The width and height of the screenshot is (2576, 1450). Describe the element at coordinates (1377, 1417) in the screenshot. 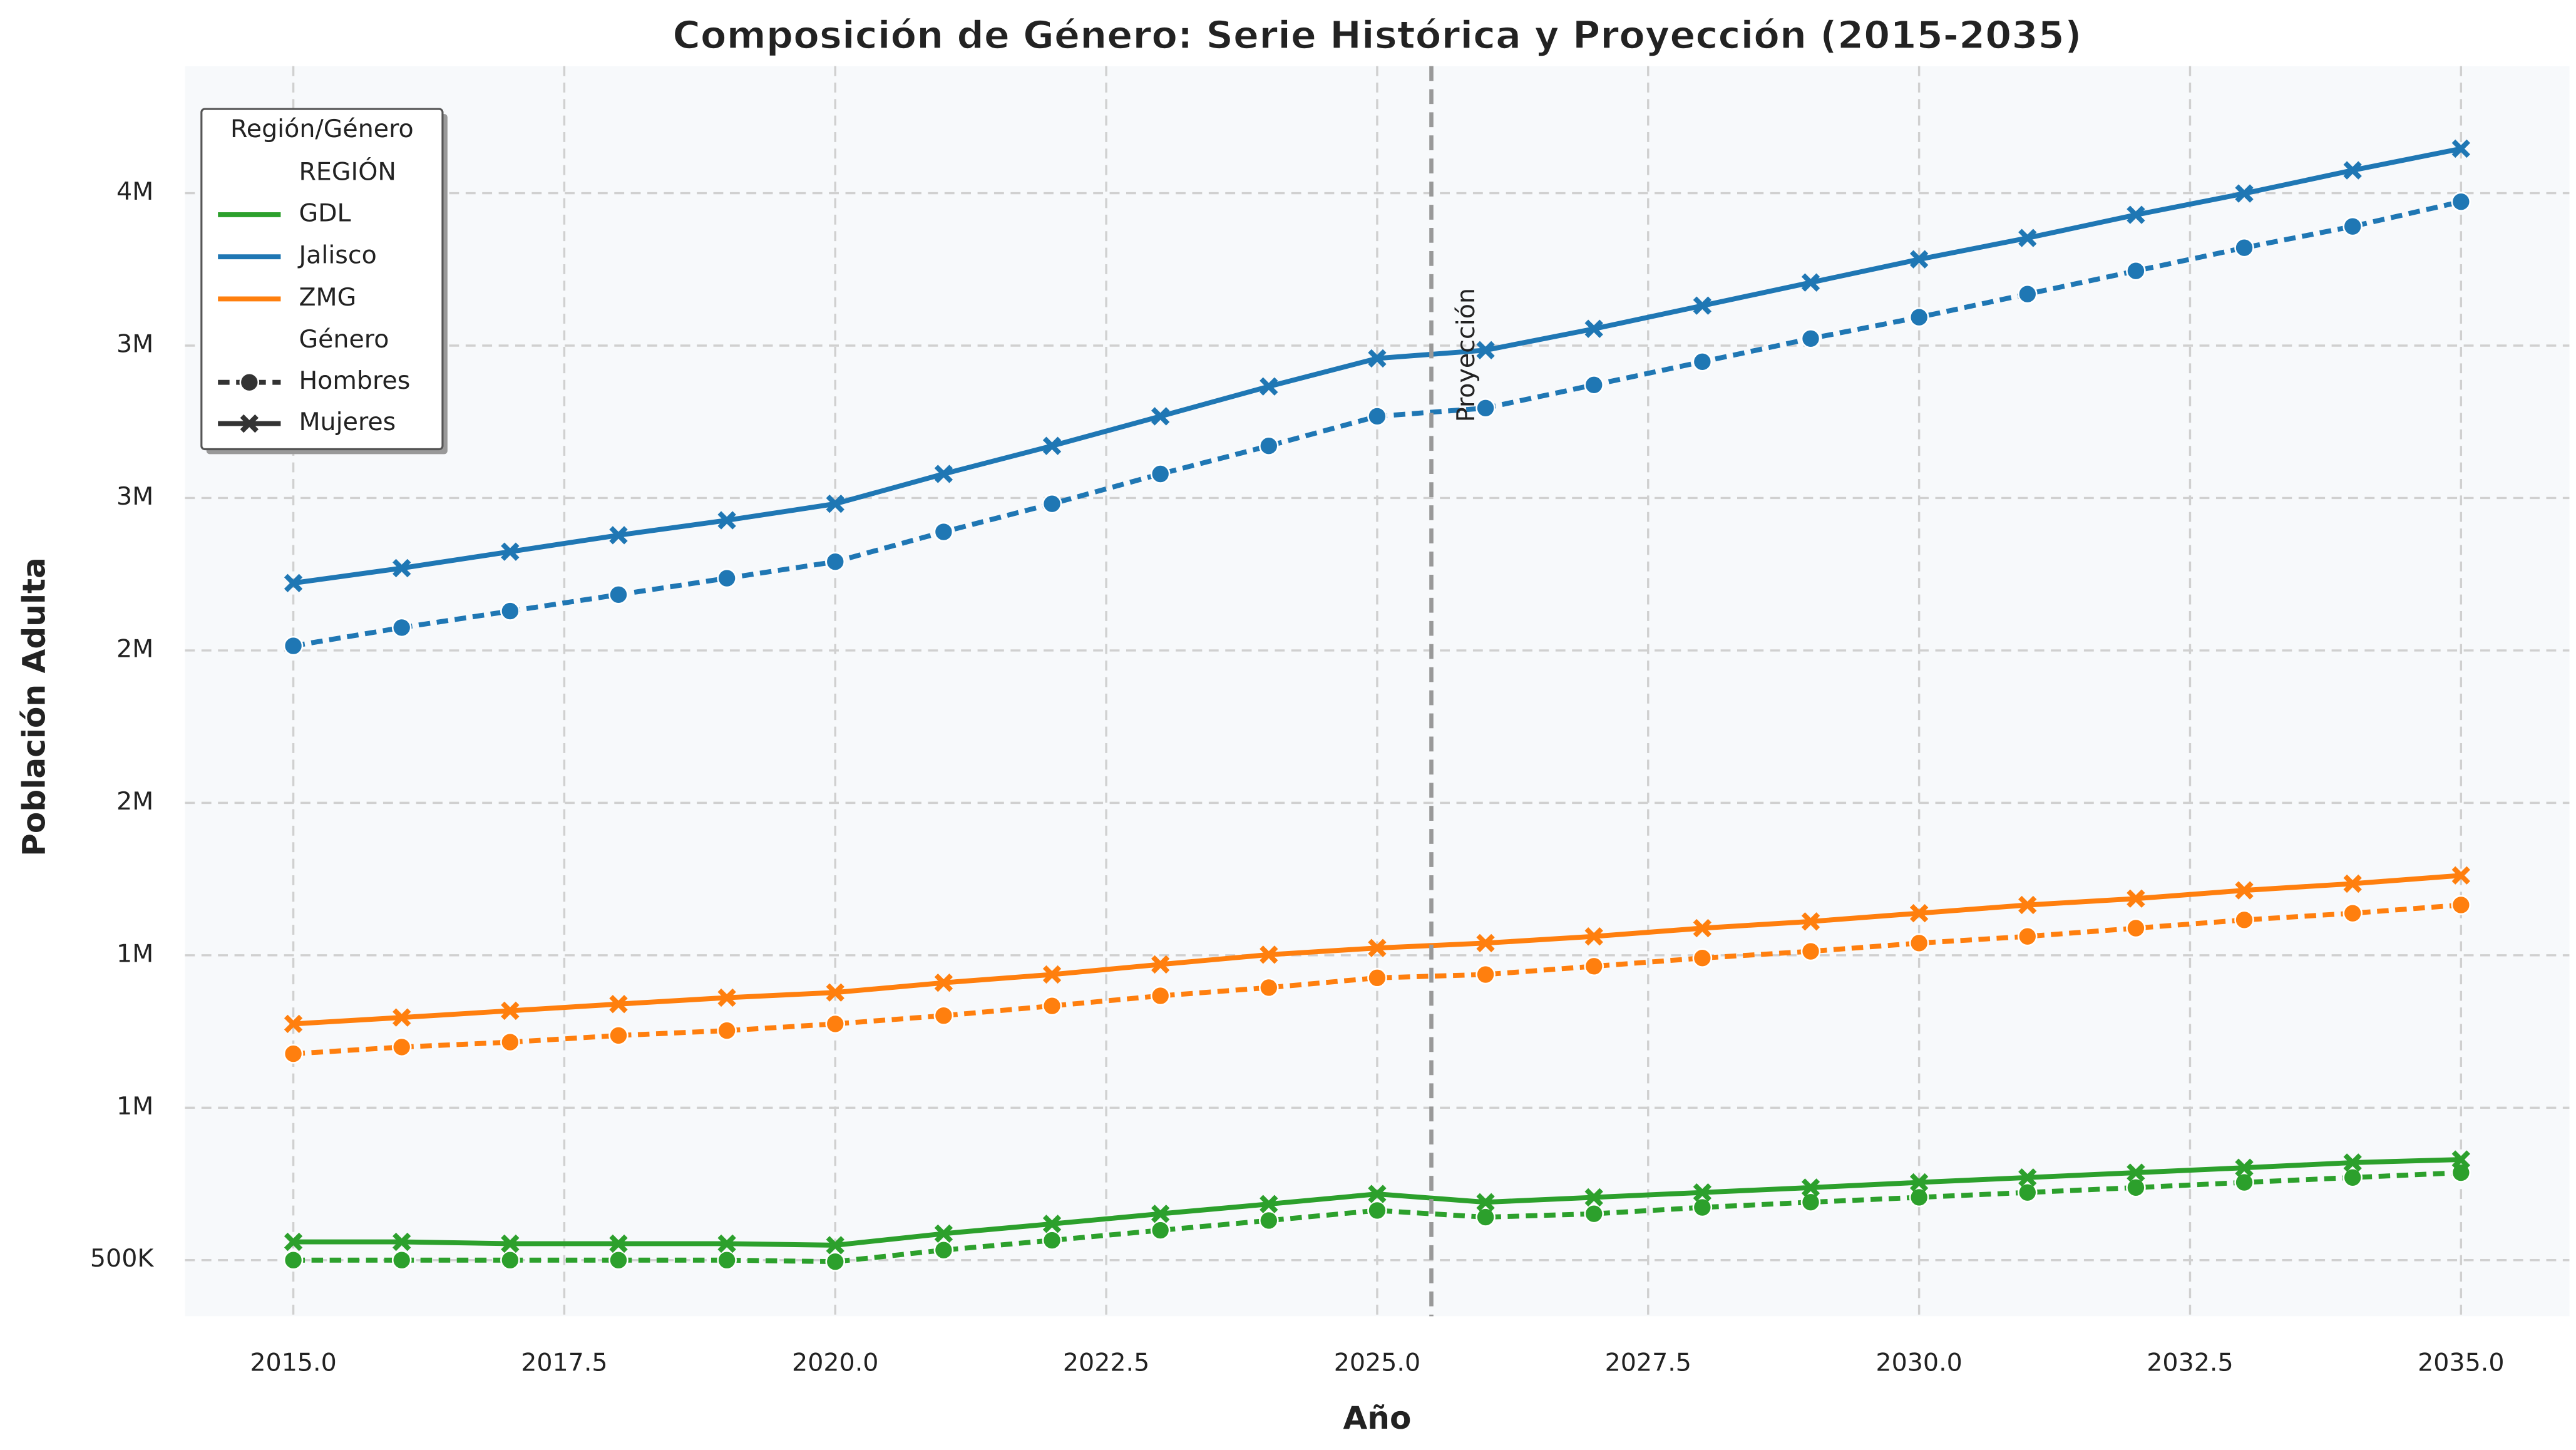

I see `x-axis-label: Año` at that location.